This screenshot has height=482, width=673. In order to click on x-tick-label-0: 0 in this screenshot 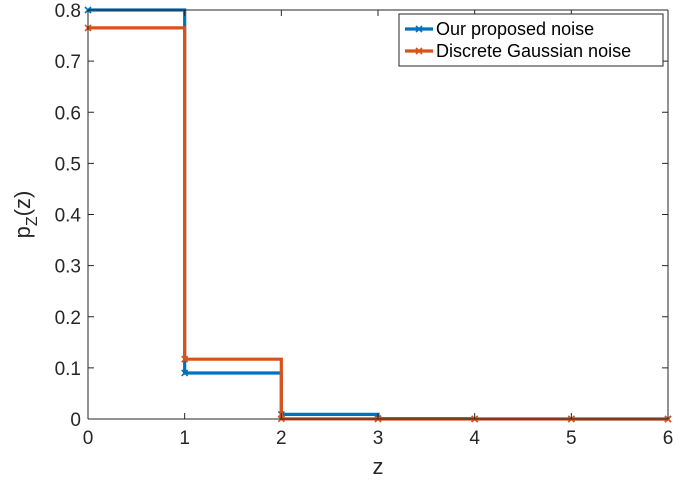, I will do `click(88, 438)`.